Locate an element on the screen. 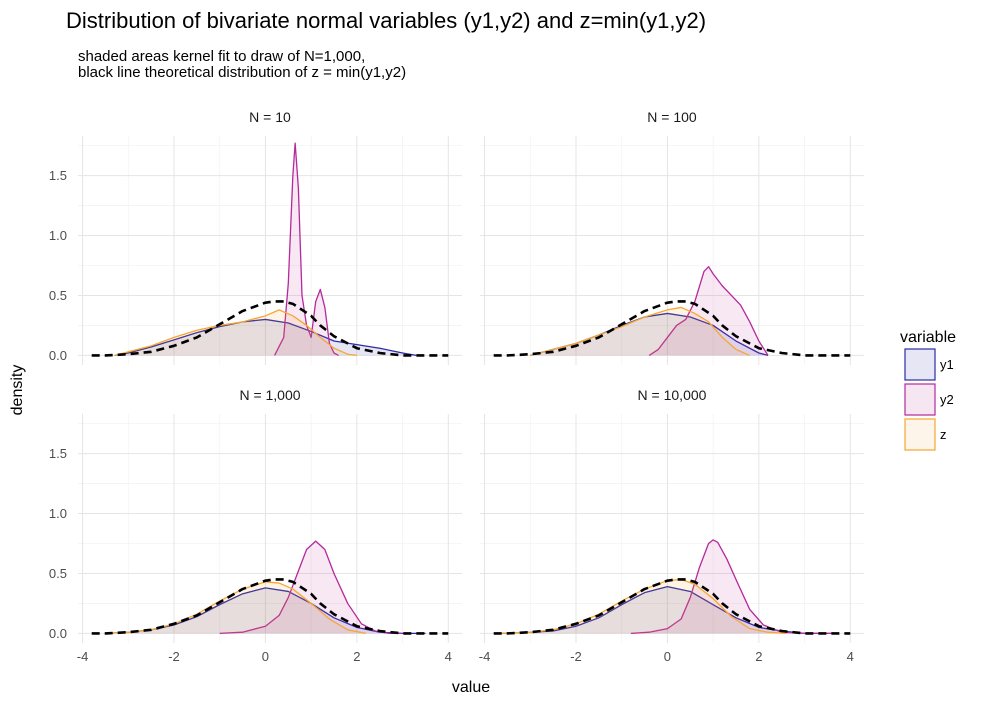 Image resolution: width=991 pixels, height=703 pixels. facet-strip-label: N = 1,000 is located at coordinates (269, 395).